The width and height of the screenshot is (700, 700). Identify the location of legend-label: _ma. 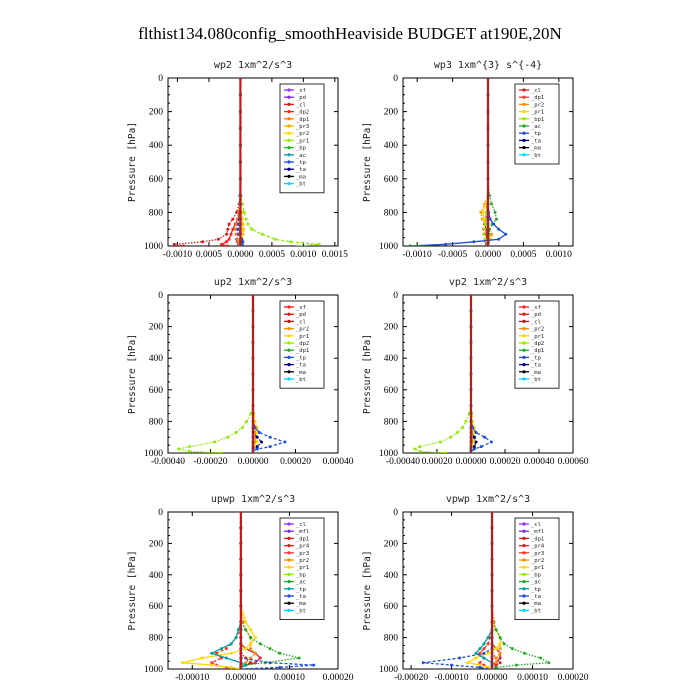
(301, 177).